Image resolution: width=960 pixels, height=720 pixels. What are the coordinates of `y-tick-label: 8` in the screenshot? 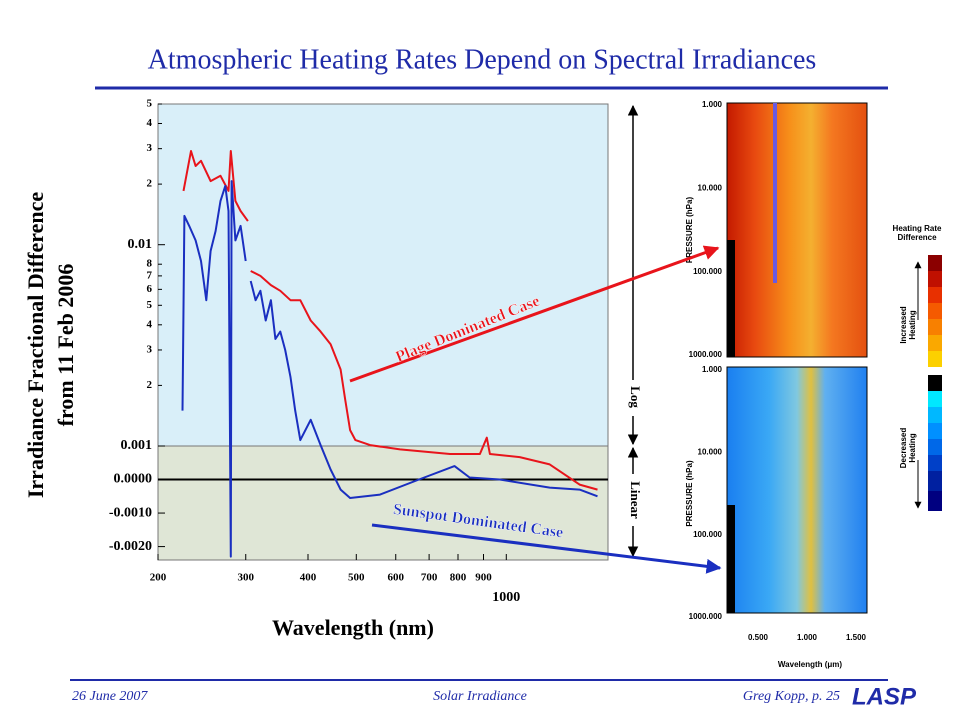 It's located at (150, 264).